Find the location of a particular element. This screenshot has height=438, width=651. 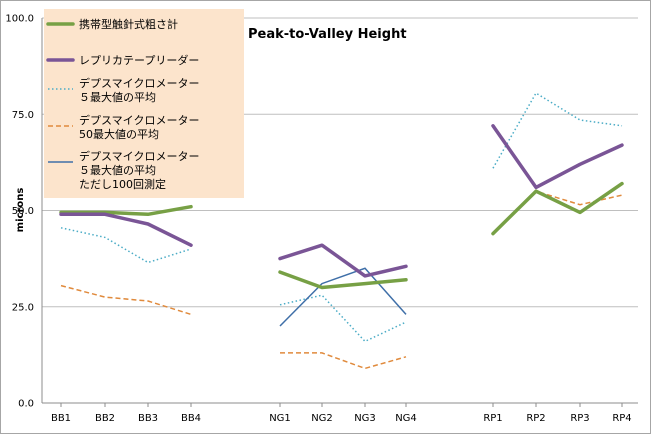

x-tick-label: NG4 is located at coordinates (406, 418).